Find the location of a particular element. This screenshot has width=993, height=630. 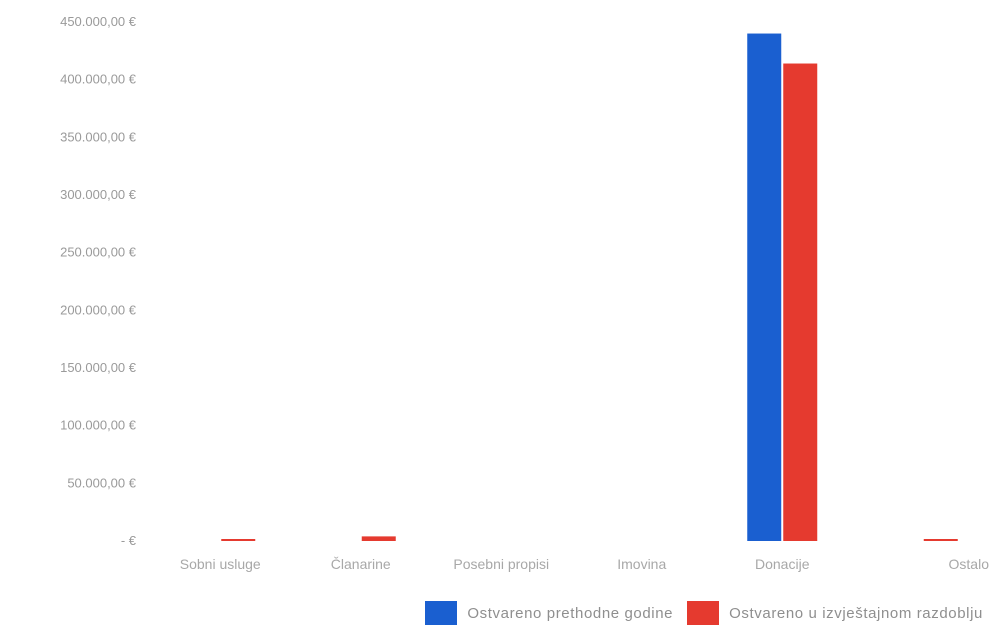

y-tick-label: 300.000,00 € is located at coordinates (98, 194).